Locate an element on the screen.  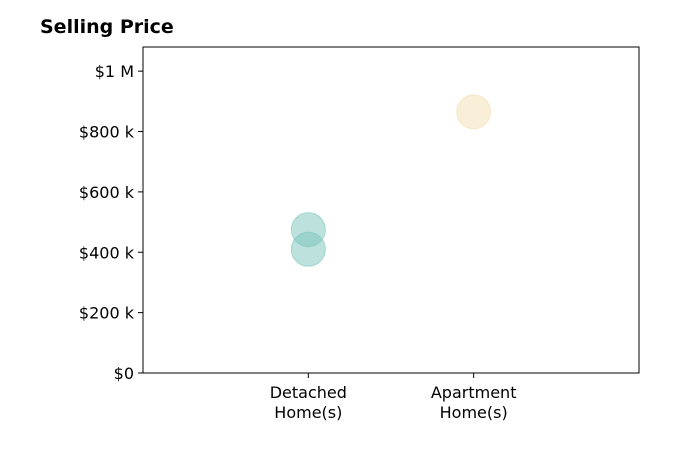
x-tick-label: Detached Home(s) is located at coordinates (308, 402).